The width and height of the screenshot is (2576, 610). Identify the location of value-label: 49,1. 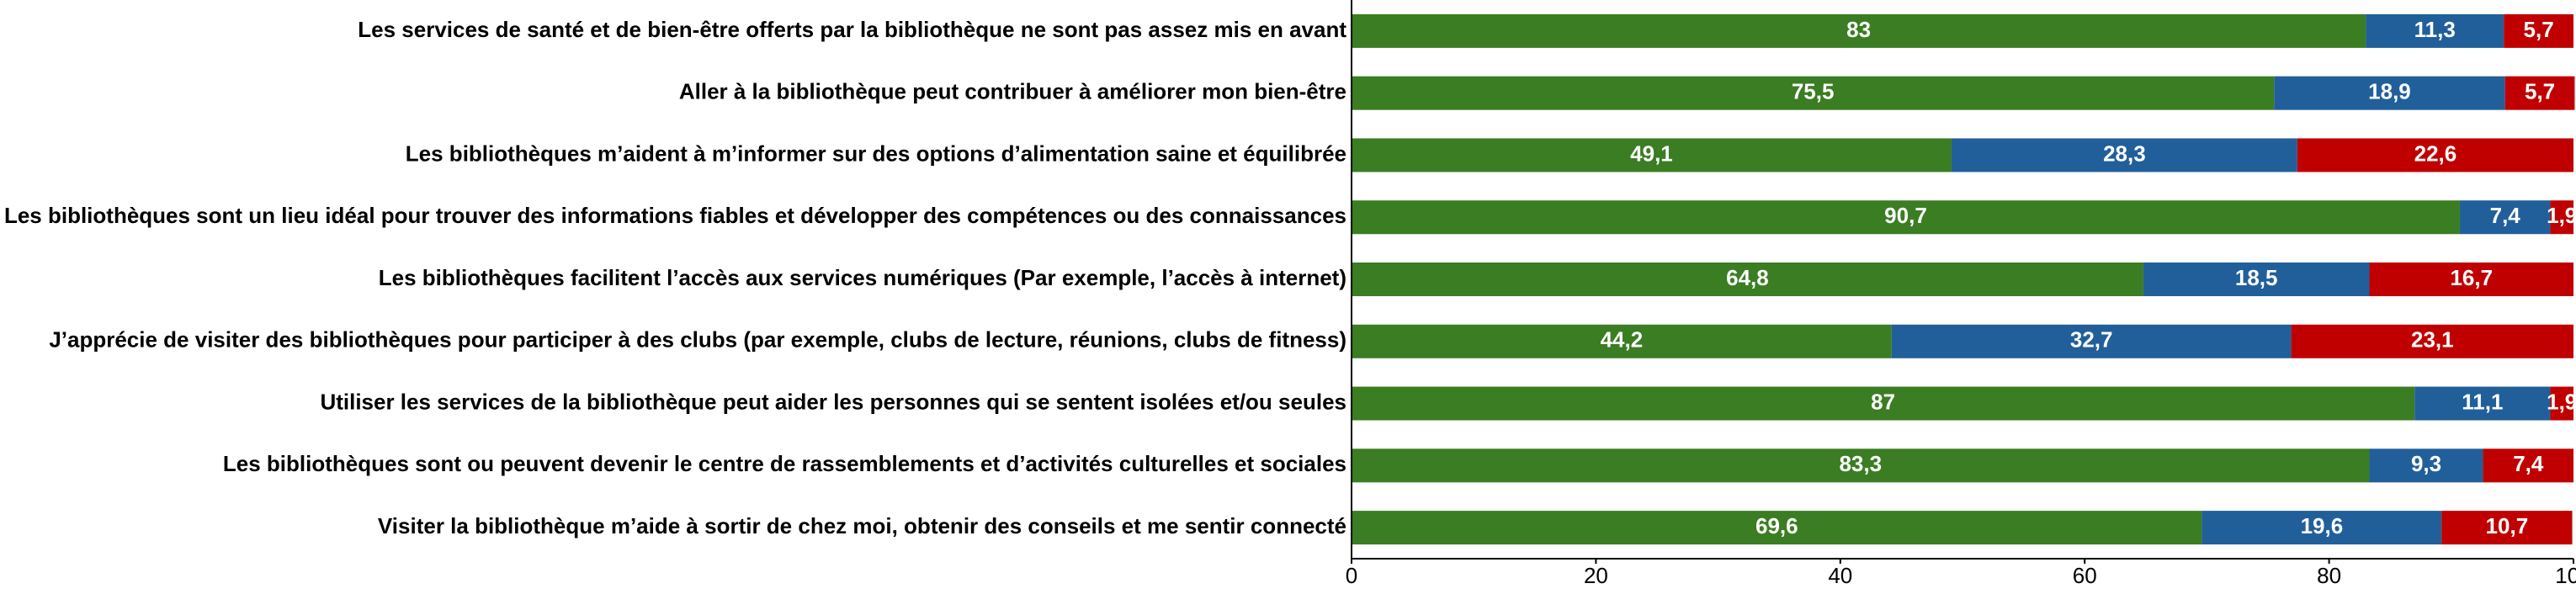
(1651, 154).